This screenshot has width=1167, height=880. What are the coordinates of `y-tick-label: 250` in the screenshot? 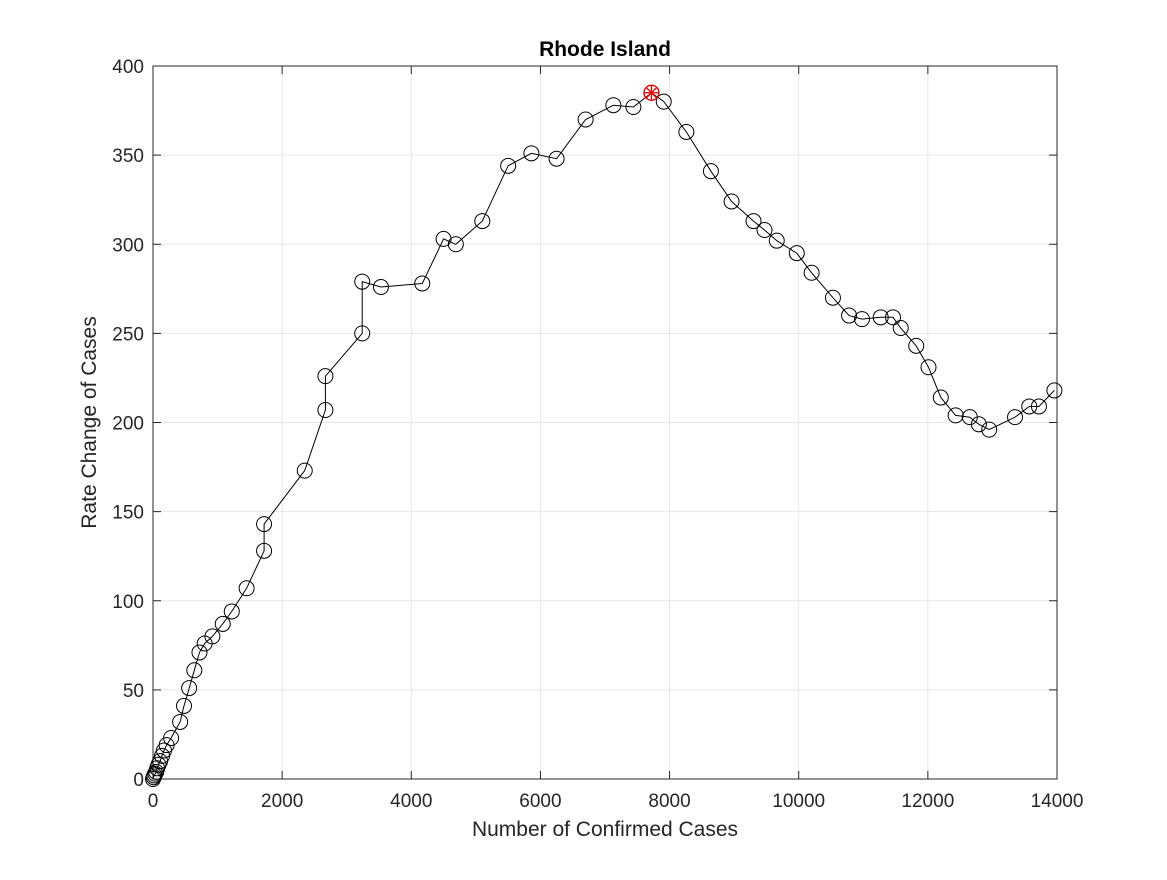 It's located at (128, 334).